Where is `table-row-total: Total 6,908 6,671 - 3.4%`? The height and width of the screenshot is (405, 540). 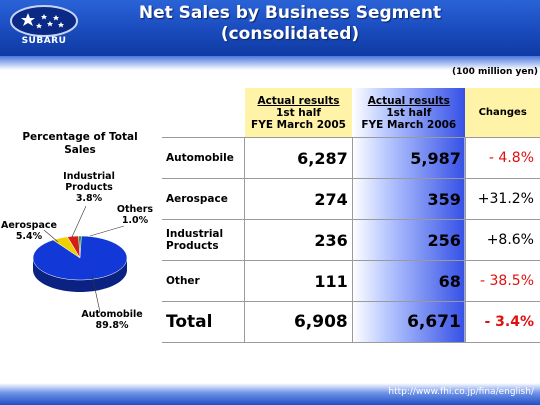 table-row-total: Total 6,908 6,671 - 3.4% is located at coordinates (351, 322).